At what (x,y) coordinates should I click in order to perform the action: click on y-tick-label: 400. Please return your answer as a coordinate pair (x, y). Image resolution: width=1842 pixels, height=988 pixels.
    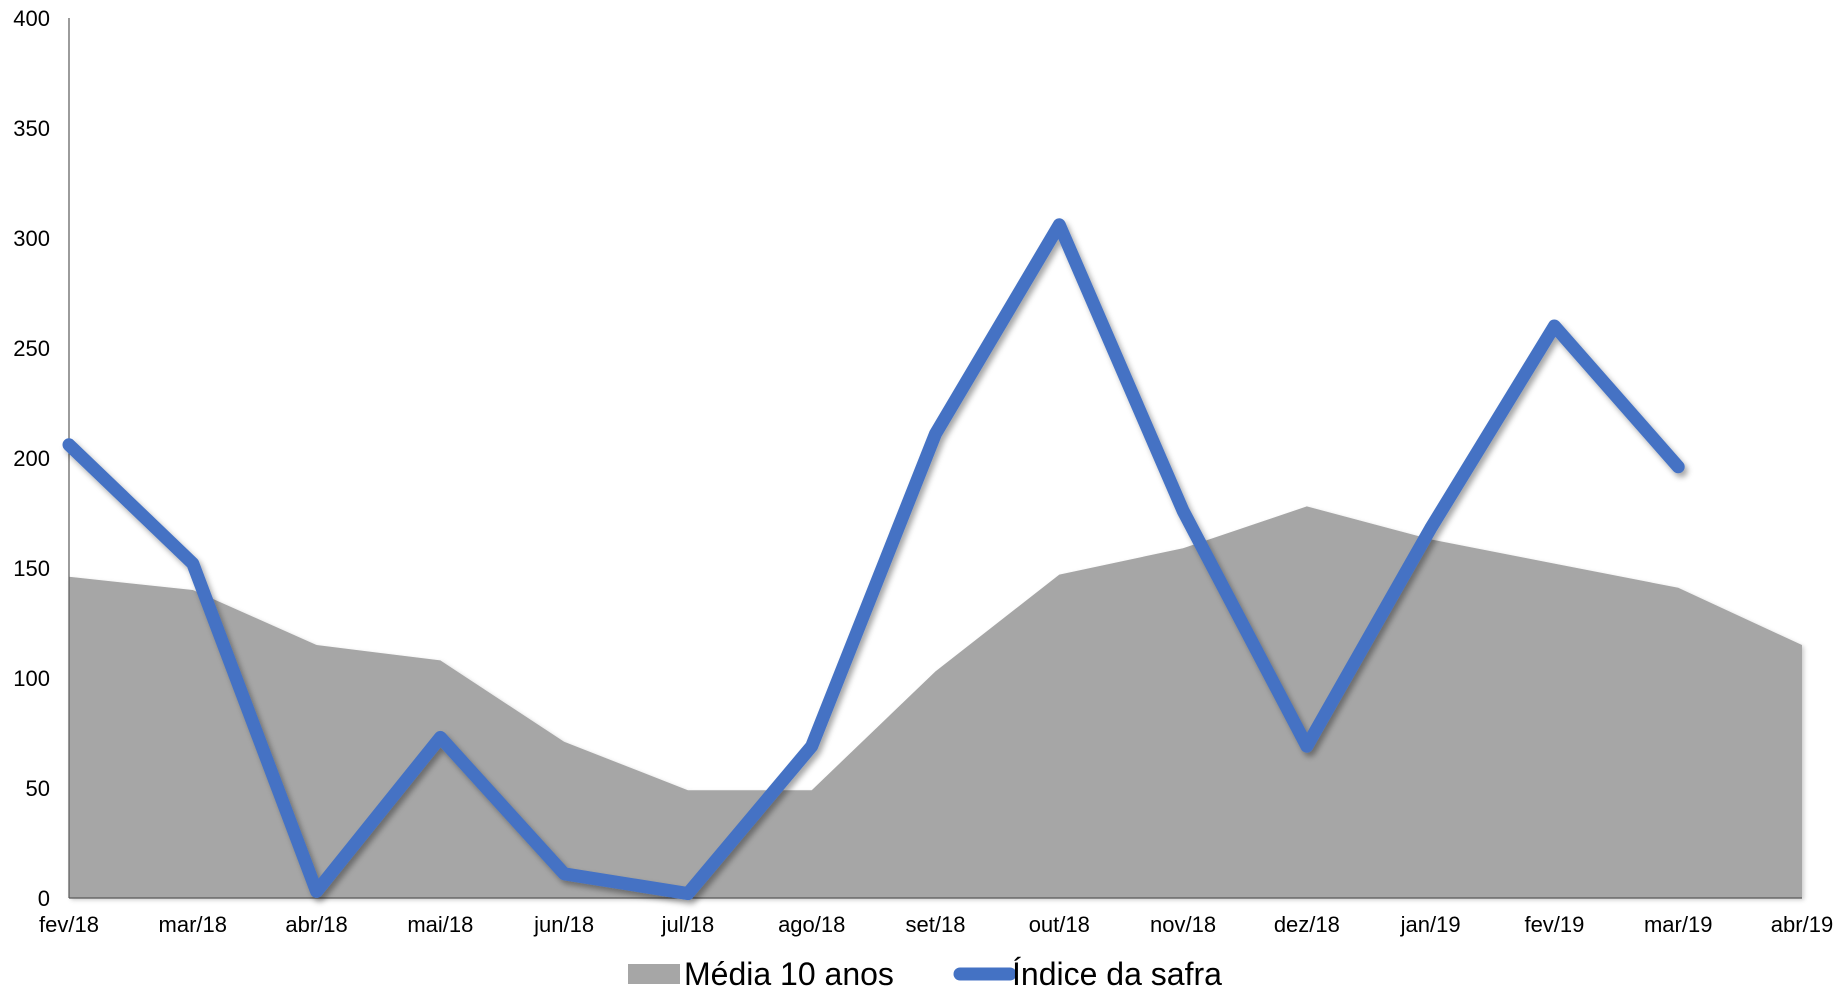
    Looking at the image, I should click on (31, 18).